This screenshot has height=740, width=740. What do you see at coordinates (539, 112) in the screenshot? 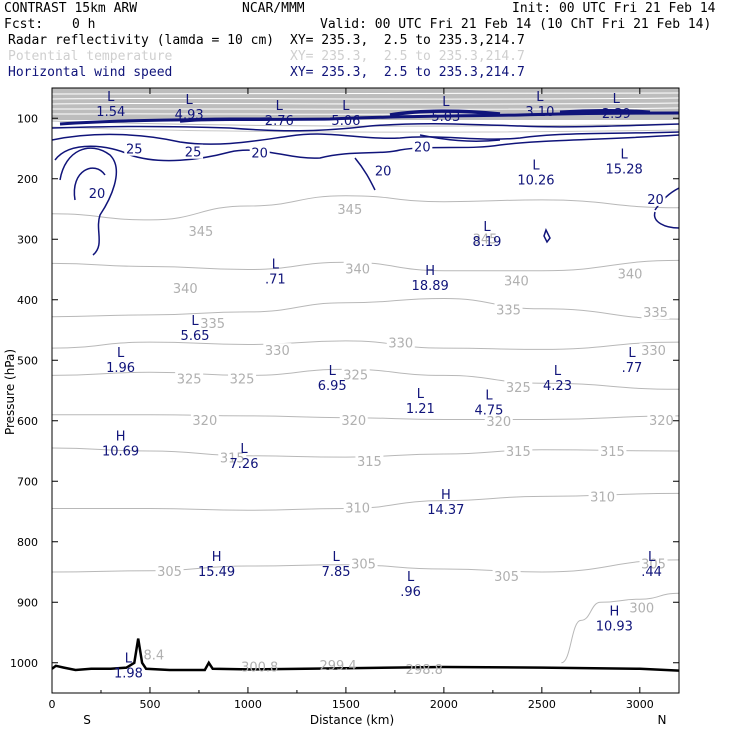
I see `extremum-value: 3.10` at bounding box center [539, 112].